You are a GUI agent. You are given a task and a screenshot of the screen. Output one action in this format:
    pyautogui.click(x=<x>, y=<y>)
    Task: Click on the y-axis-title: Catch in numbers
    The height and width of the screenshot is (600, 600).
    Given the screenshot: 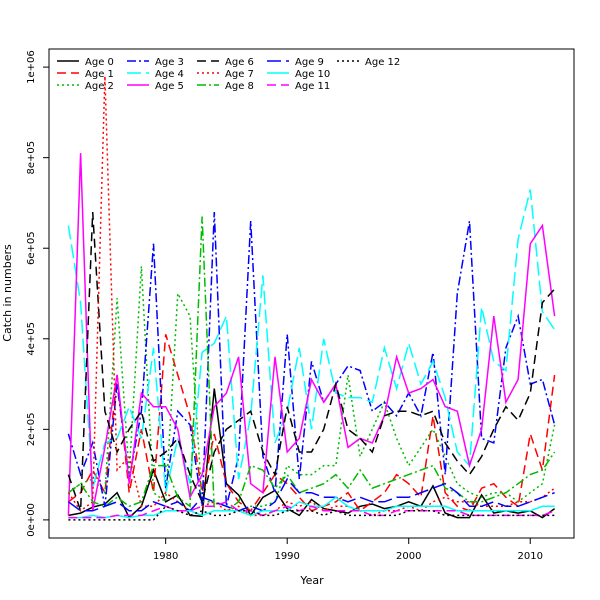 What is the action you would take?
    pyautogui.click(x=7, y=293)
    